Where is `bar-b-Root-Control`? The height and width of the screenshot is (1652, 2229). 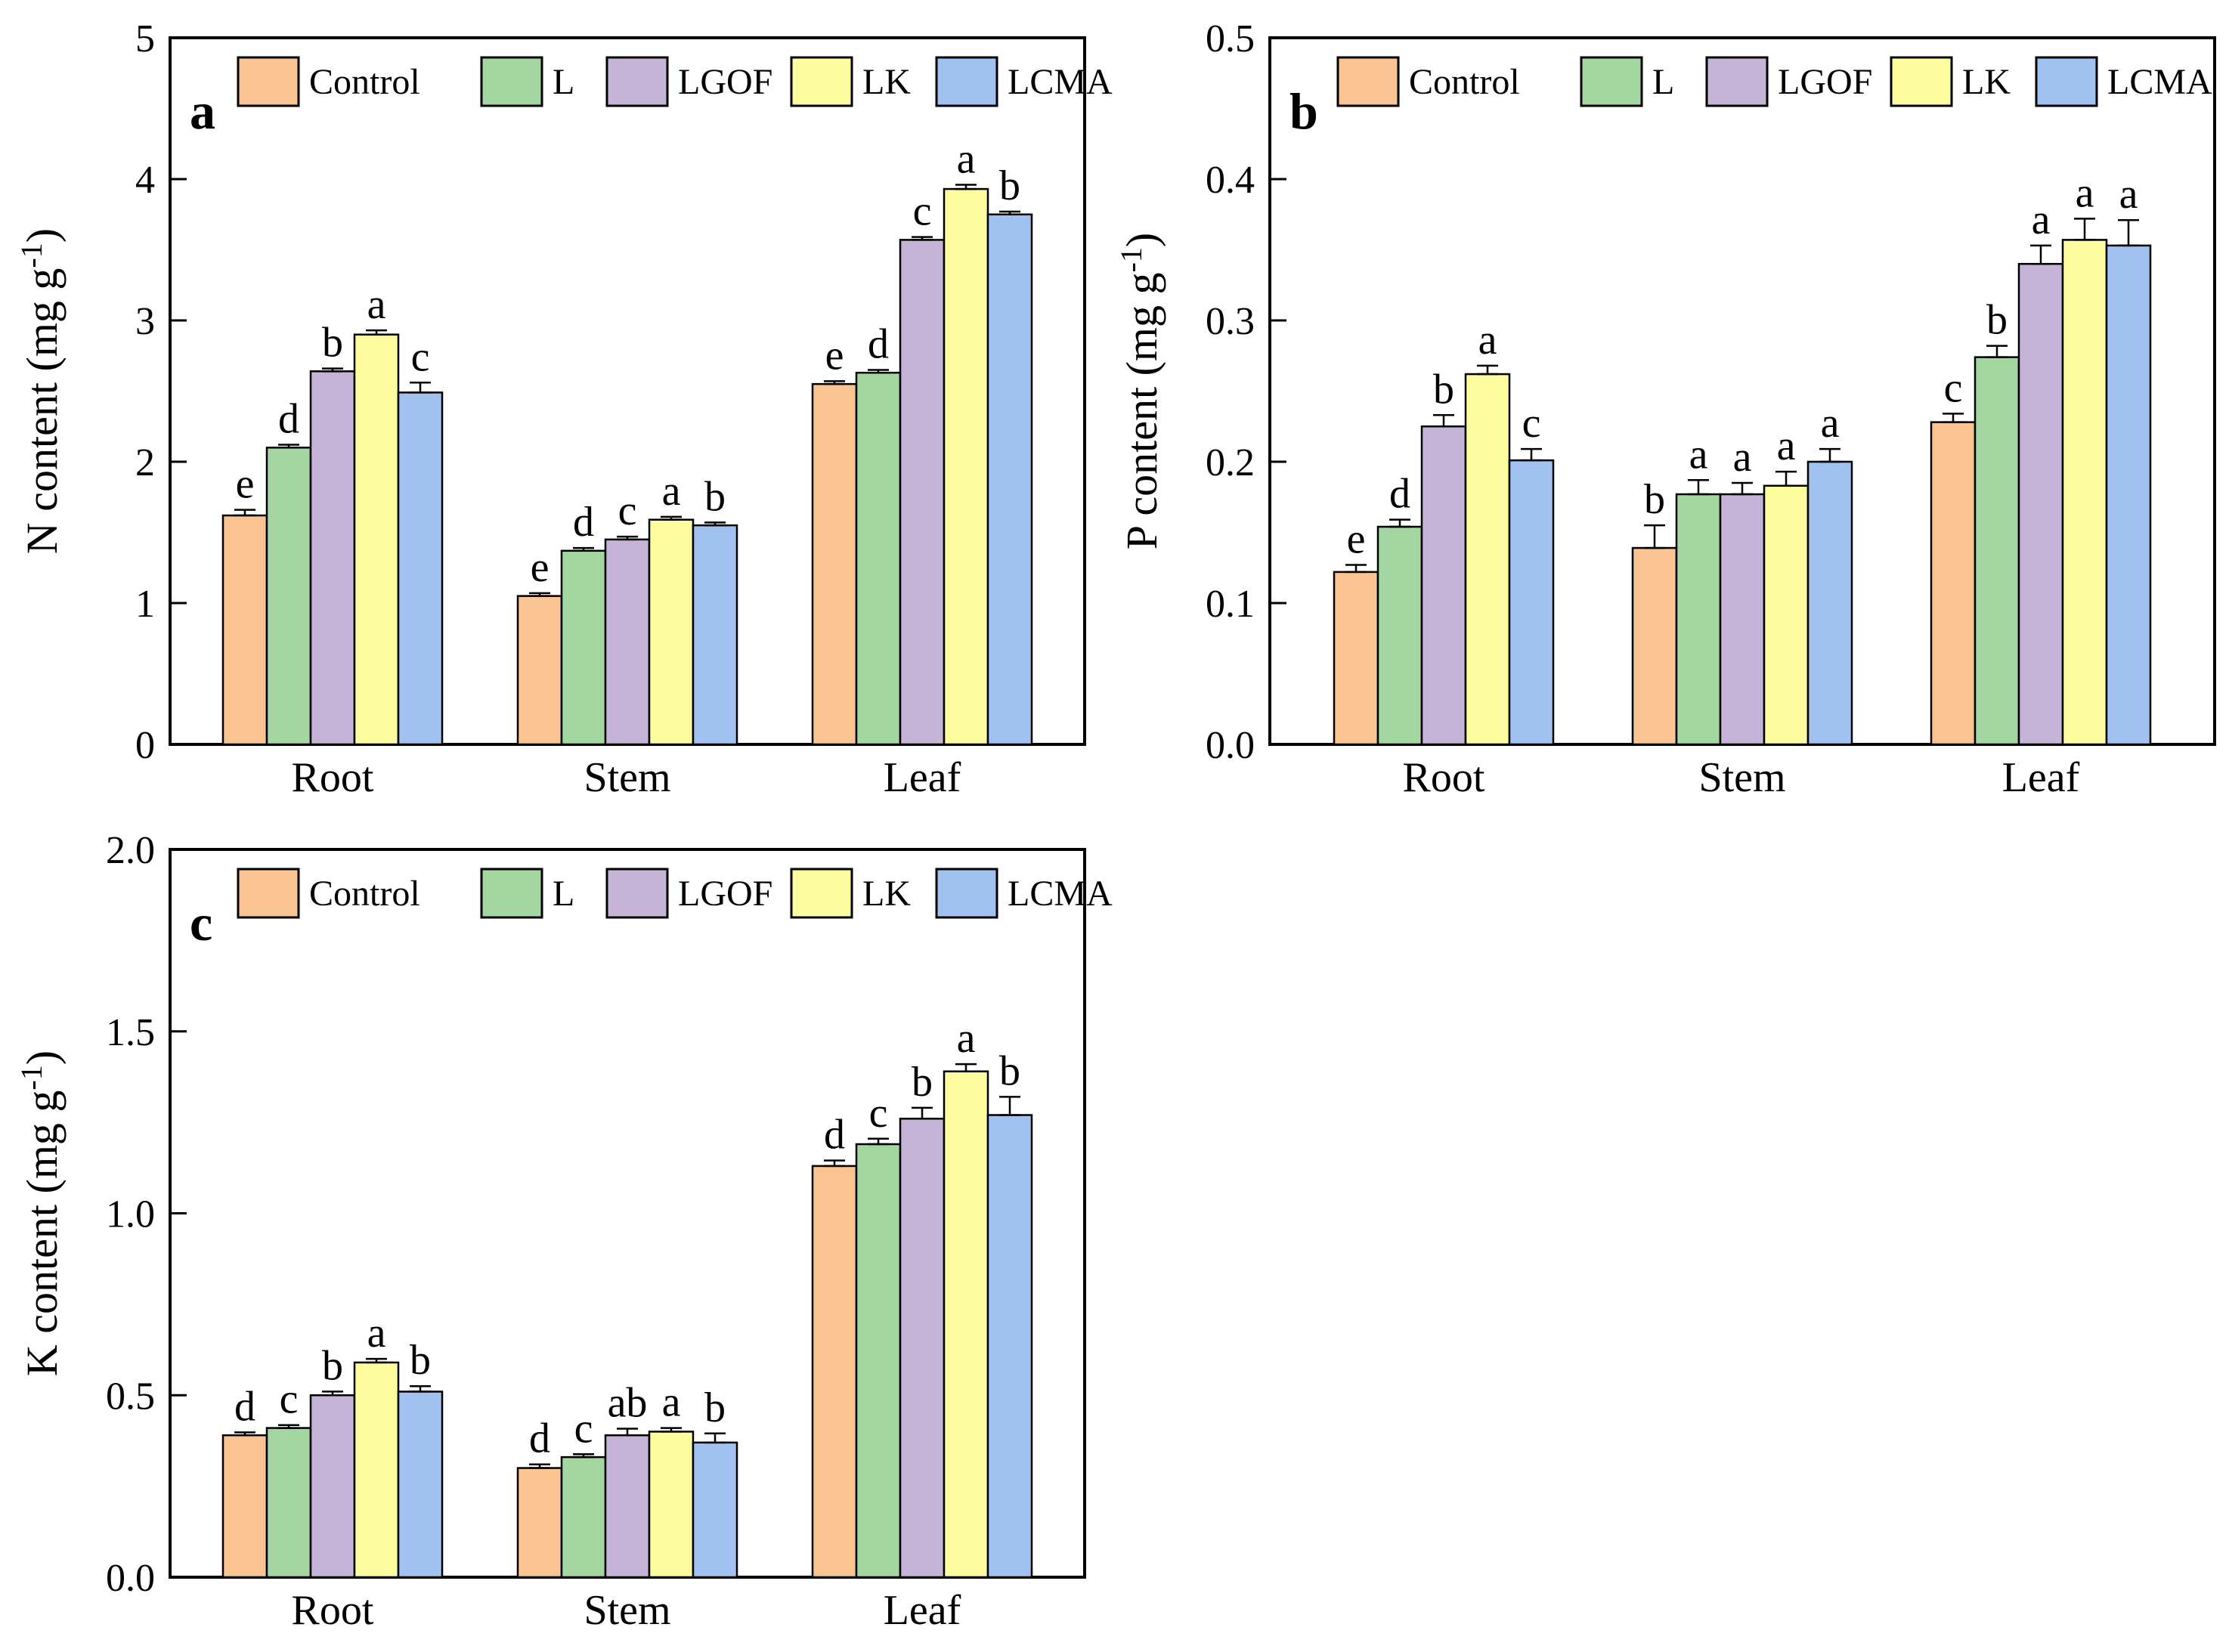
bar-b-Root-Control is located at coordinates (1356, 658).